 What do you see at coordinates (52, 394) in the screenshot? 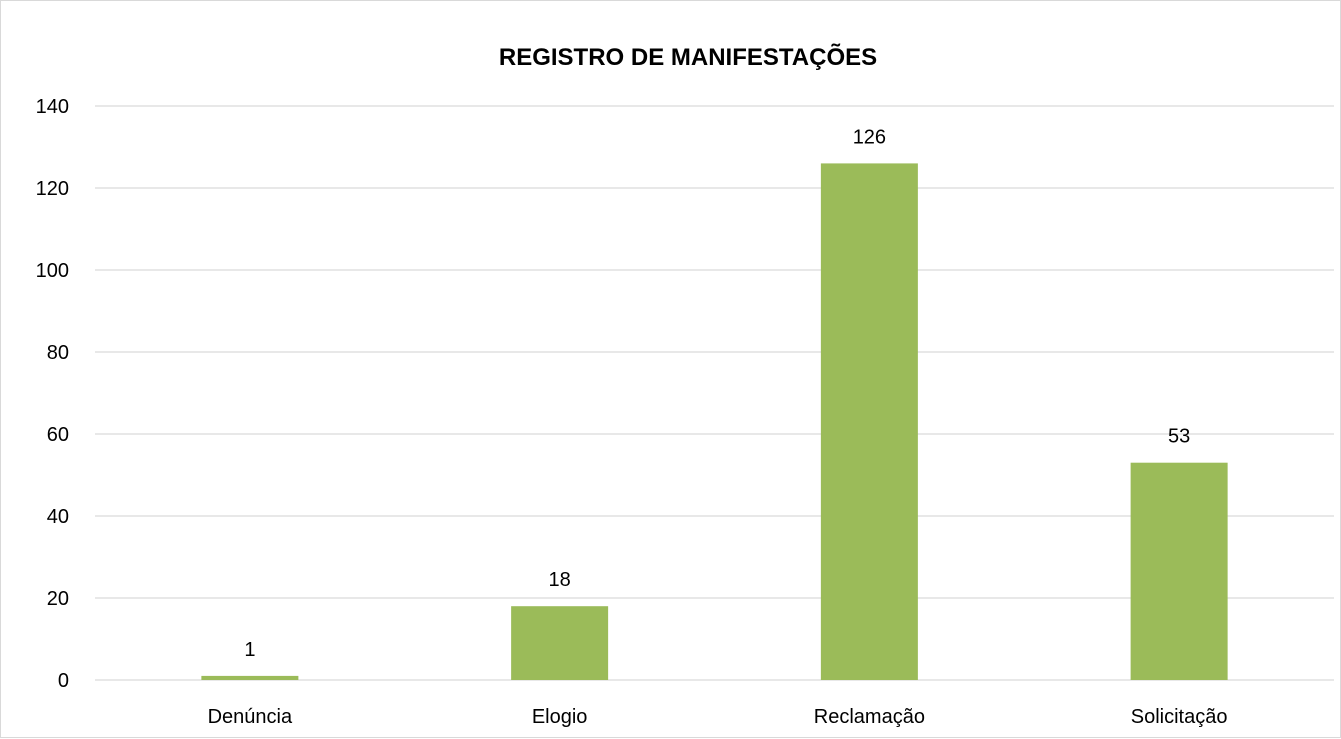
I see `y-axis-tick-labels: 0 20 40 60 80 100 120 140` at bounding box center [52, 394].